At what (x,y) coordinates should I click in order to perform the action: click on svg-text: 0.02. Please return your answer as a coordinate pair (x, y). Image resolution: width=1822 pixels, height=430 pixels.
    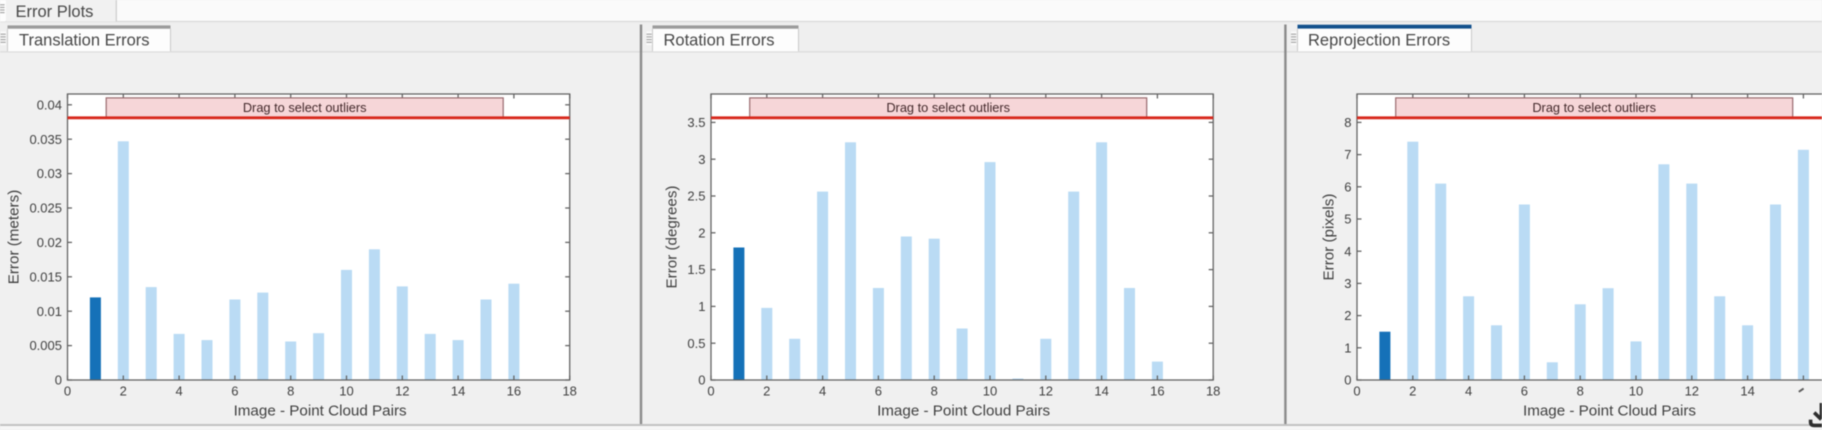
    Looking at the image, I should click on (49, 242).